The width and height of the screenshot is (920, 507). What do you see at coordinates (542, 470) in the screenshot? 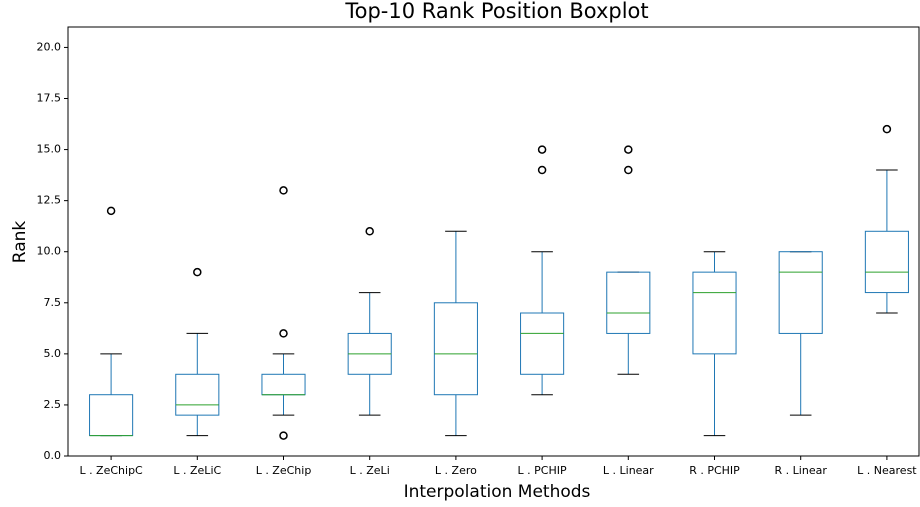
I see `x-tick-label: L . PCHIP` at bounding box center [542, 470].